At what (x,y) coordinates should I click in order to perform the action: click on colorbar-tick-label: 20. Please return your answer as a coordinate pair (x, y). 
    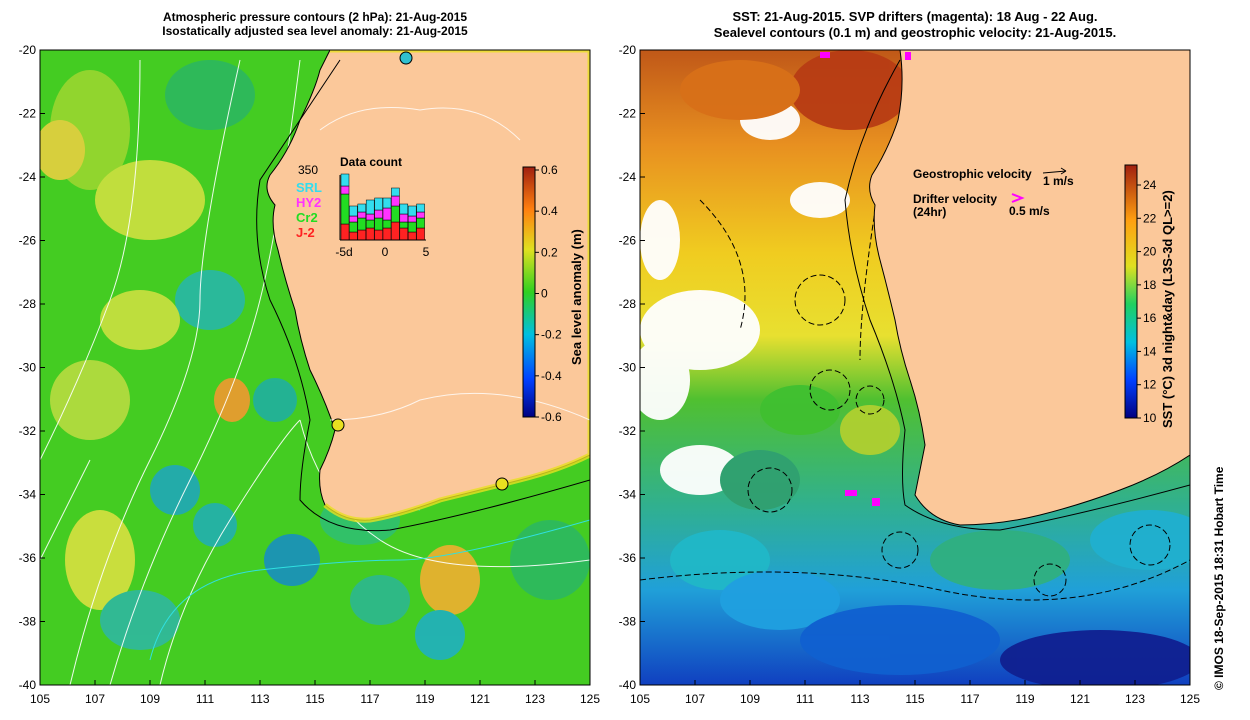
    Looking at the image, I should click on (1150, 252).